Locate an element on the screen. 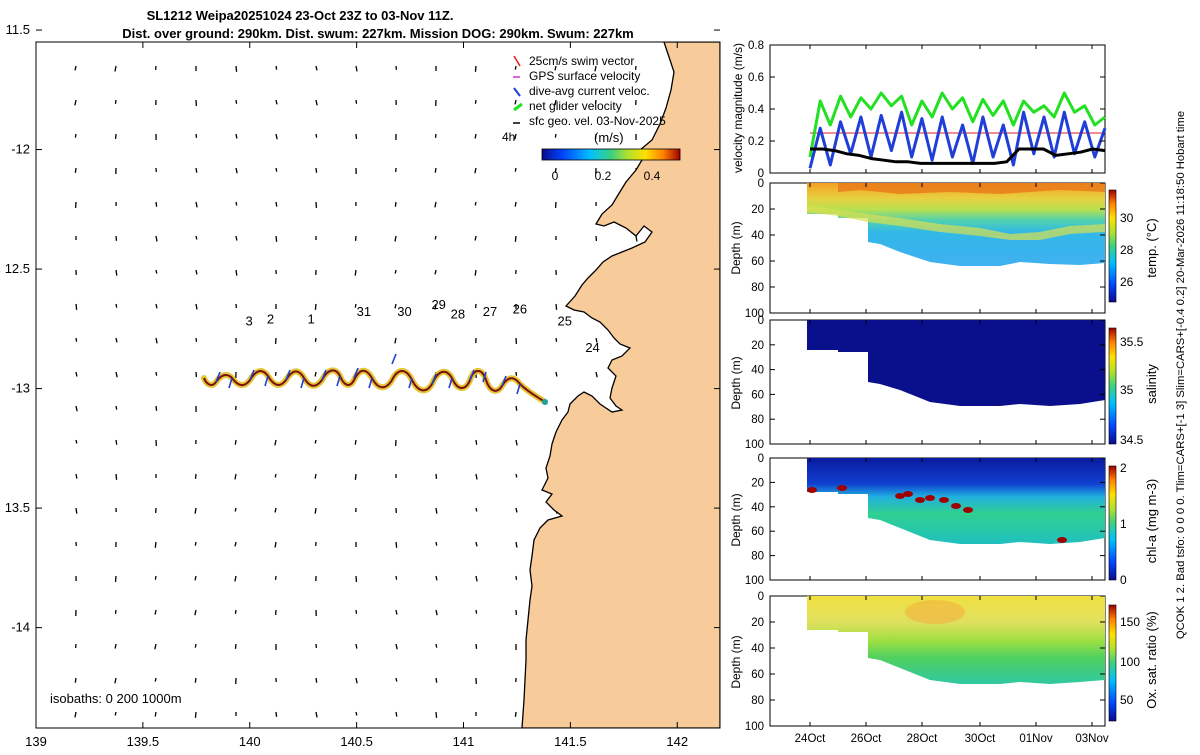 Image resolution: width=1200 pixels, height=755 pixels. panel-1-ytick-label: 40 is located at coordinates (757, 236).